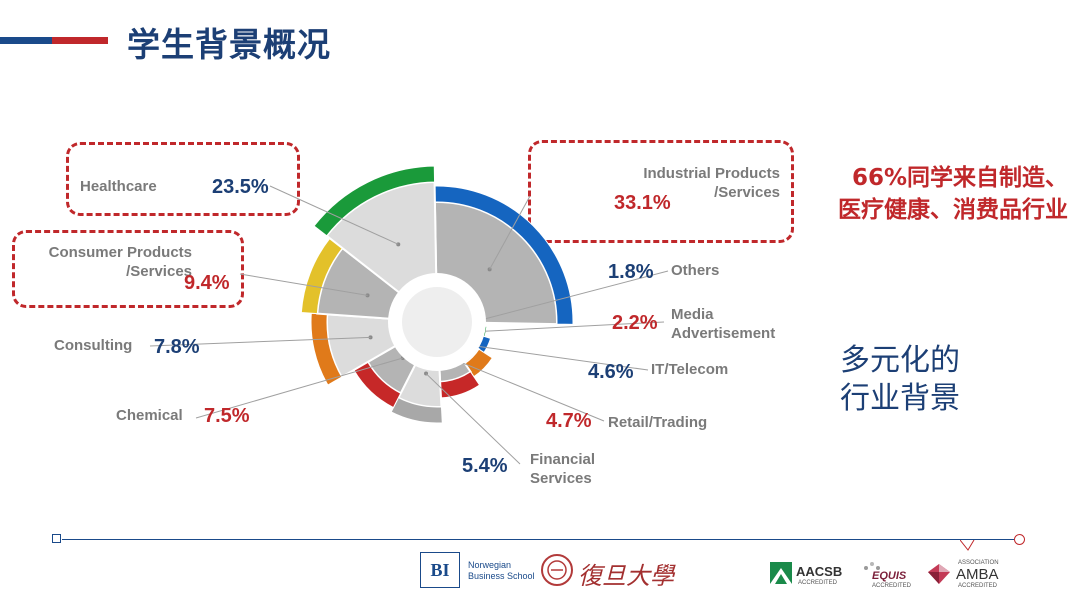  Describe the element at coordinates (93, 345) in the screenshot. I see `label-consulting: Consulting` at that location.